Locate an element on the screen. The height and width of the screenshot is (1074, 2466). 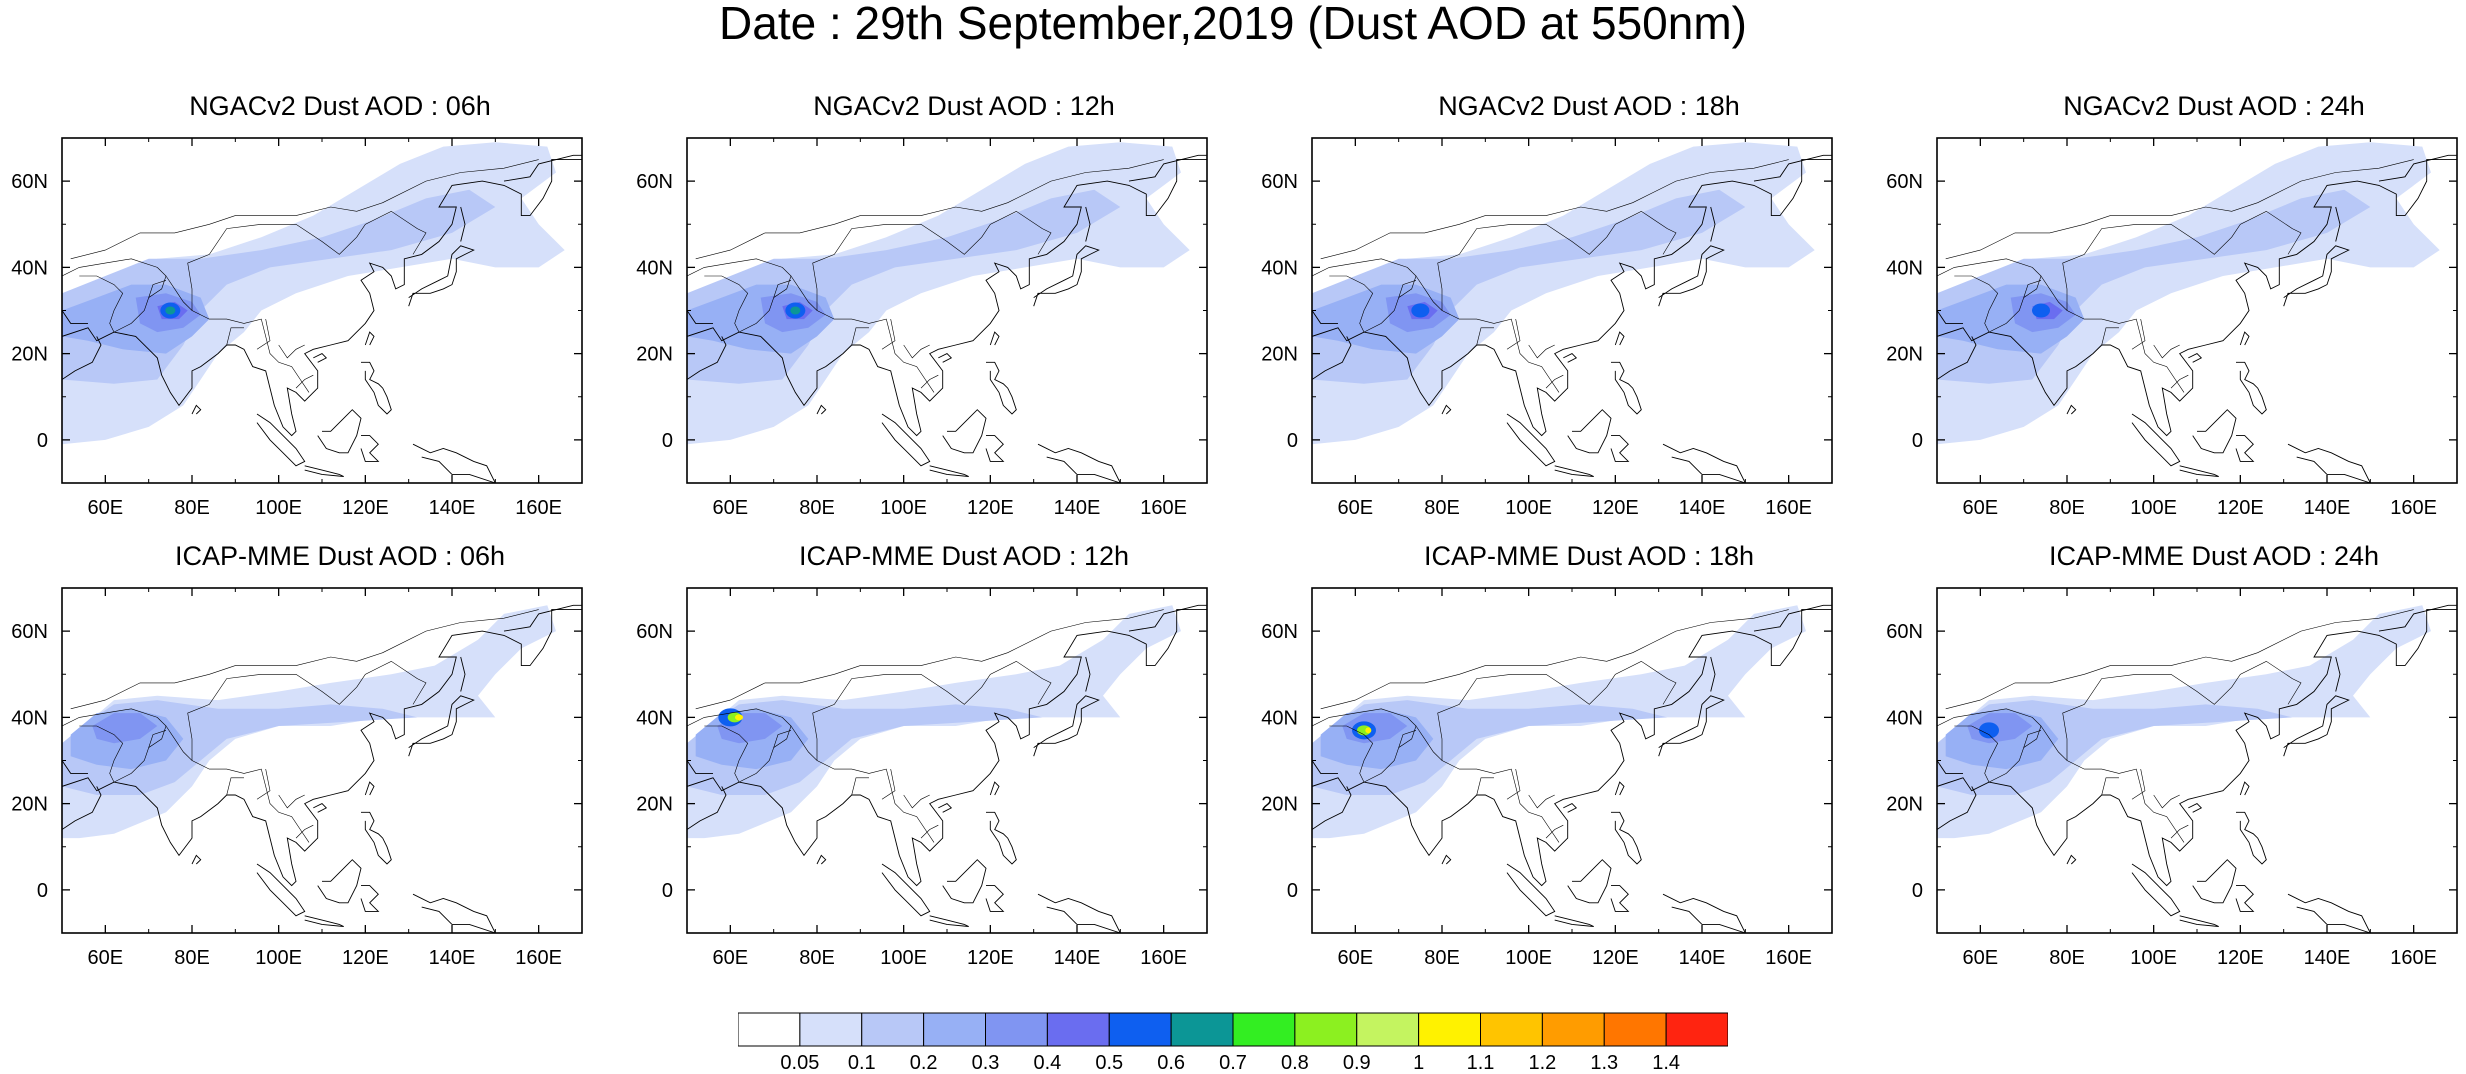
colorbar-label: 0.4 is located at coordinates (1047, 1063).